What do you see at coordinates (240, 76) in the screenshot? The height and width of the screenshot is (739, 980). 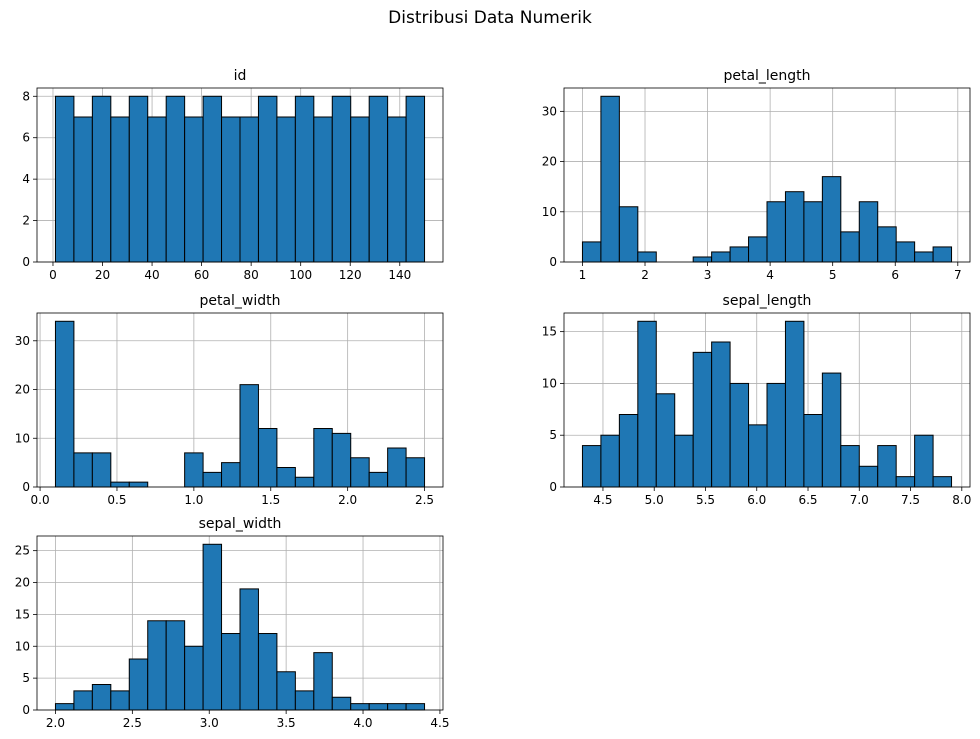 I see `subplot-title: id` at bounding box center [240, 76].